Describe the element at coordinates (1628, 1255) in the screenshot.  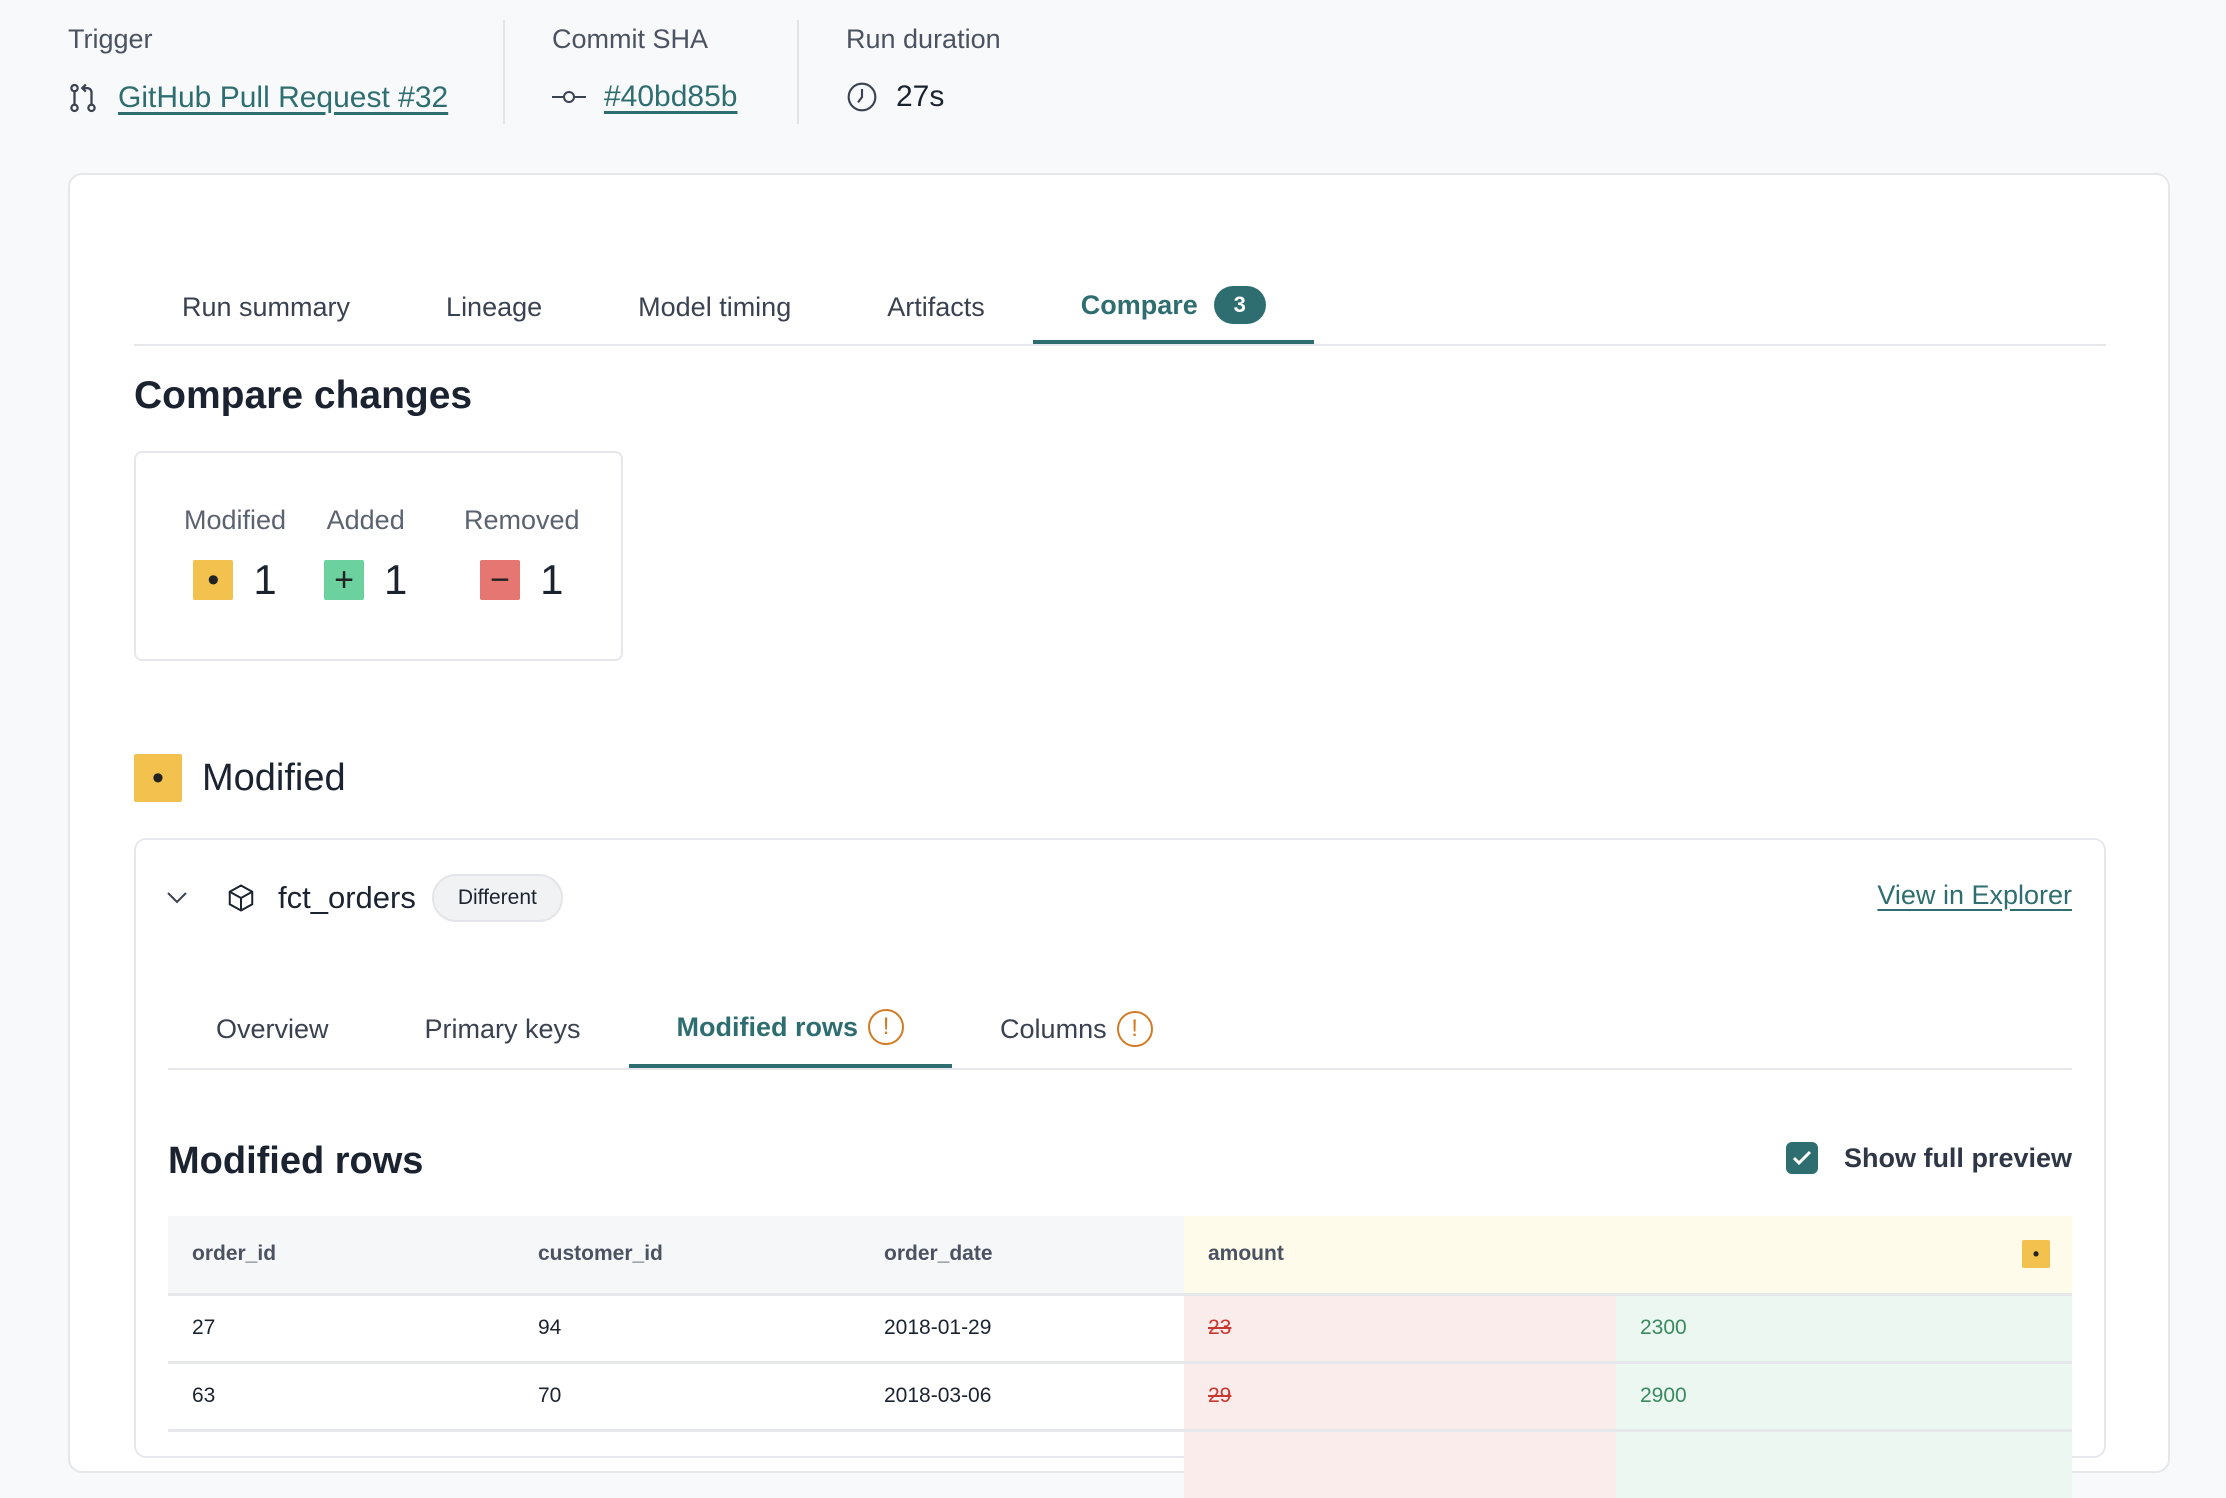
I see `column-header-amount: amount •` at that location.